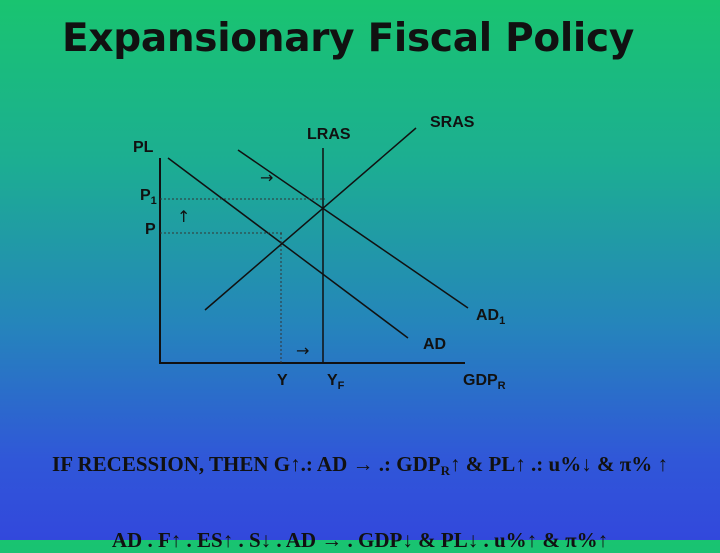 The width and height of the screenshot is (720, 553). Describe the element at coordinates (150, 229) in the screenshot. I see `p-label: P` at that location.